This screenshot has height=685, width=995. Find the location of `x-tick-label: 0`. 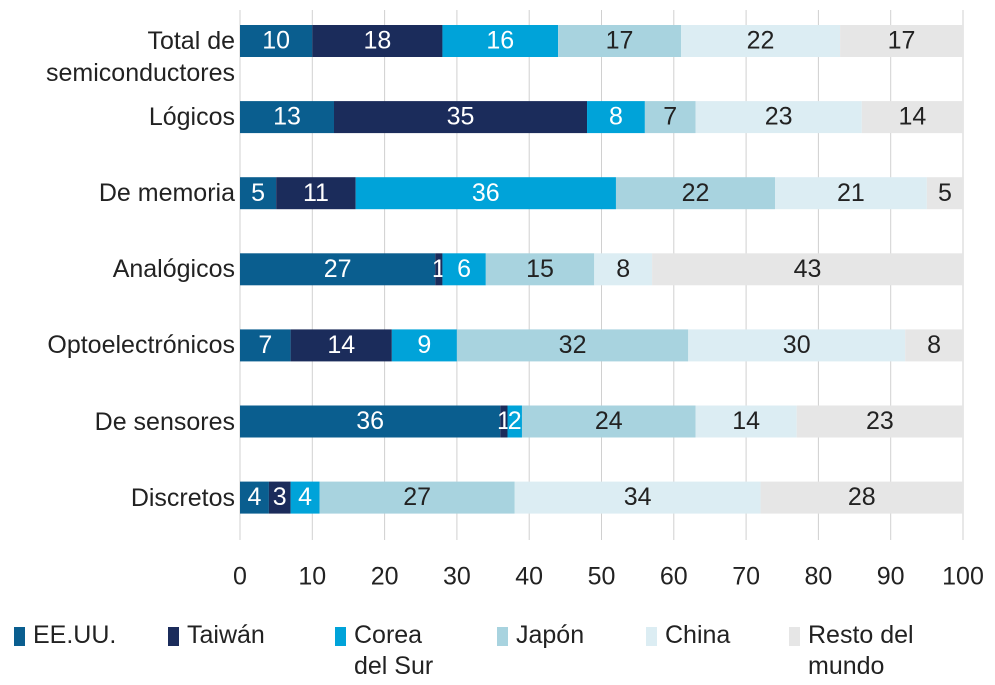

x-tick-label: 0 is located at coordinates (240, 577).